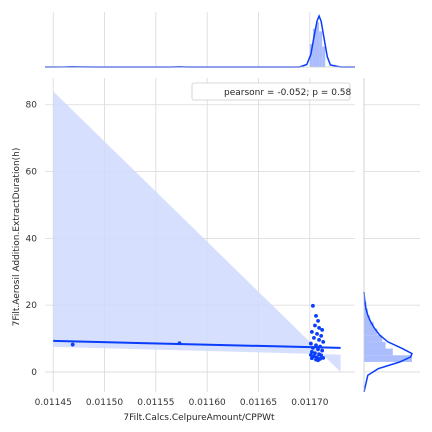 This screenshot has width=432, height=432. Describe the element at coordinates (388, 342) in the screenshot. I see `right-marginal-kde` at that location.